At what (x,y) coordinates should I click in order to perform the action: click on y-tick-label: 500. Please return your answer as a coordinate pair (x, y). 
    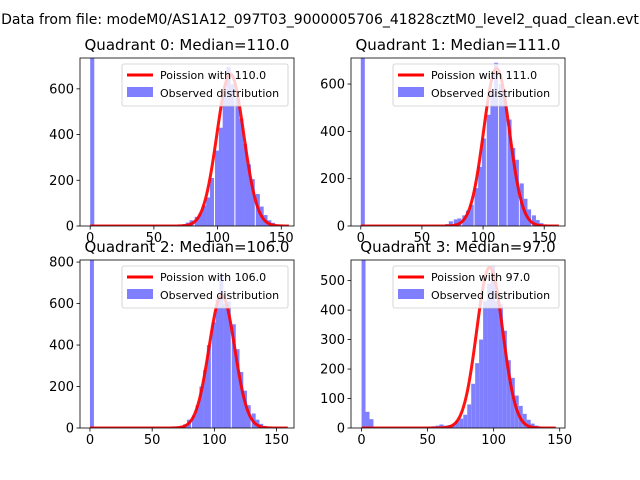
    Looking at the image, I should click on (332, 281).